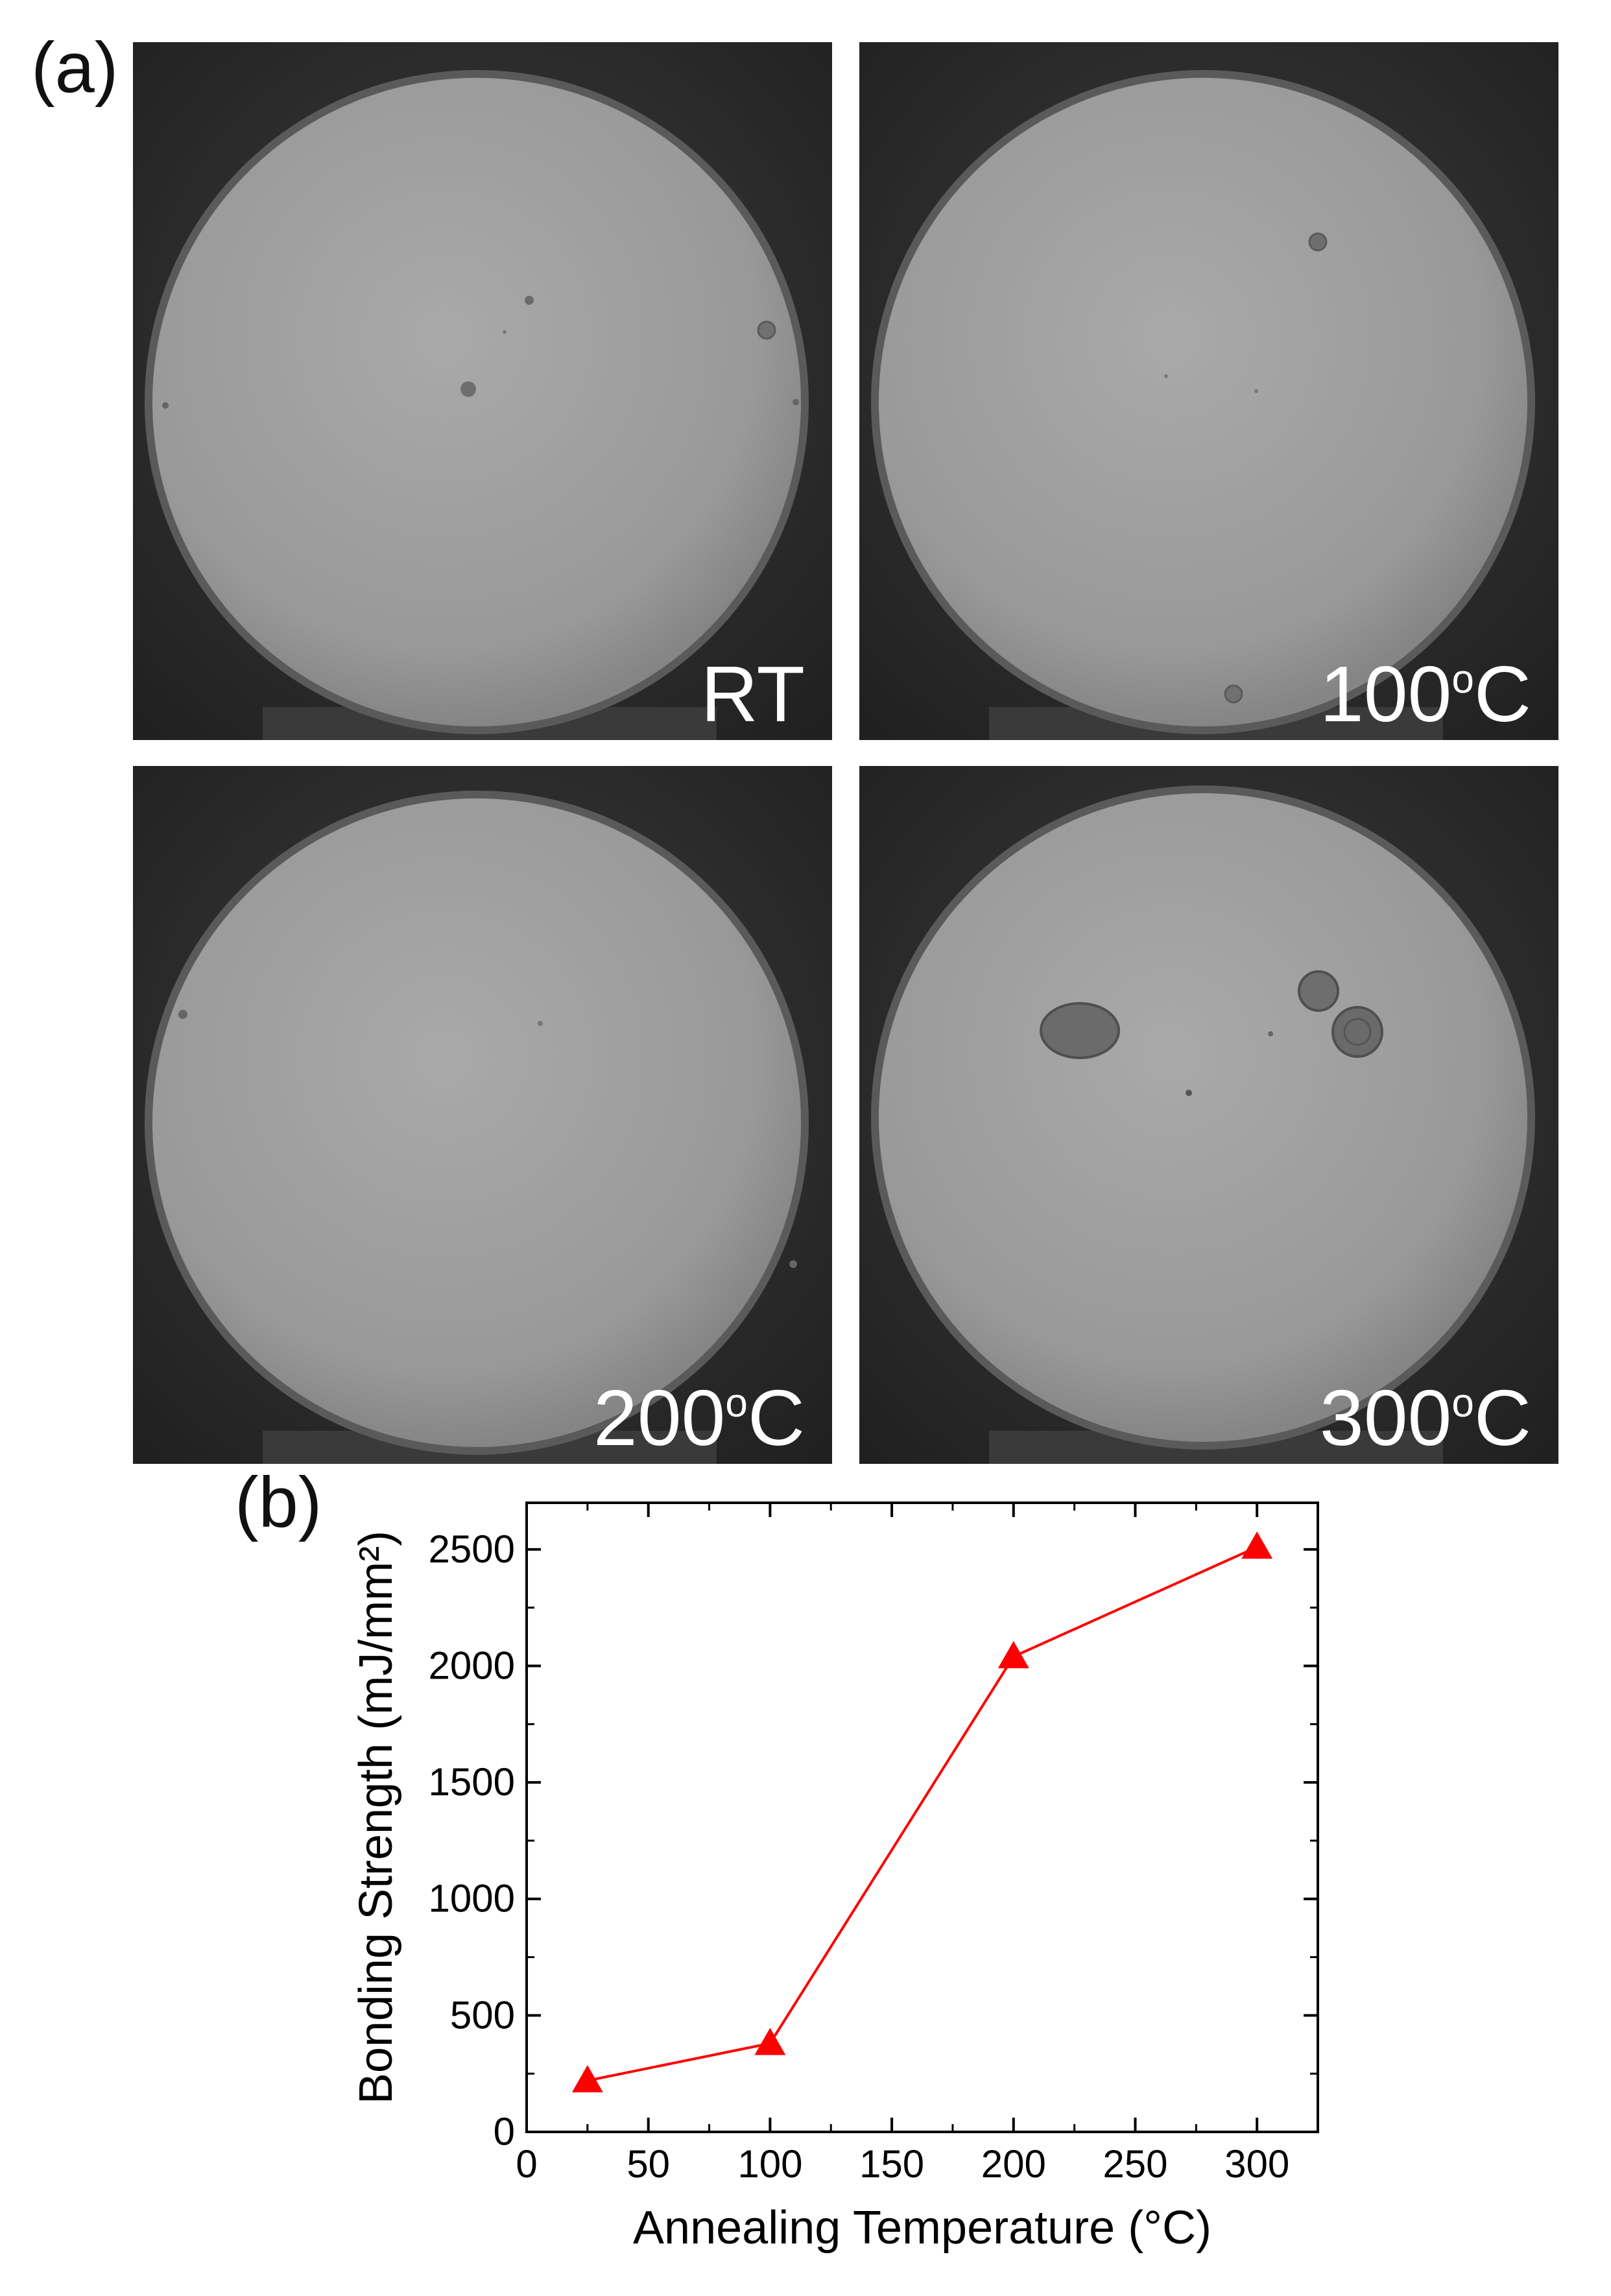 The image size is (1611, 2296). I want to click on temperature-label-rt: RT, so click(752, 694).